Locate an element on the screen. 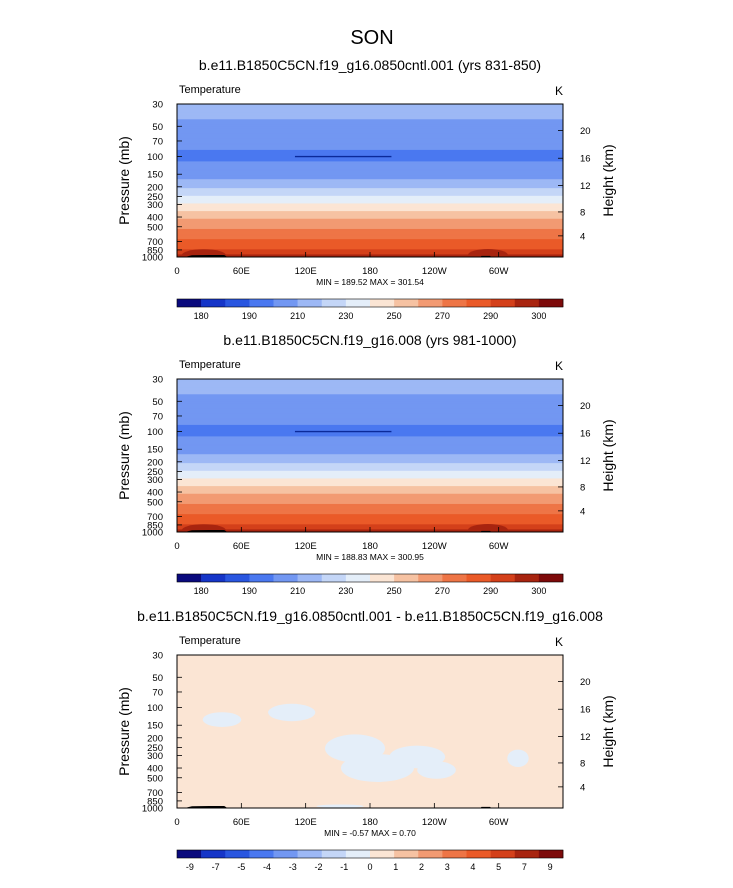 The width and height of the screenshot is (733, 888). right-tick-label: 20 is located at coordinates (585, 131).